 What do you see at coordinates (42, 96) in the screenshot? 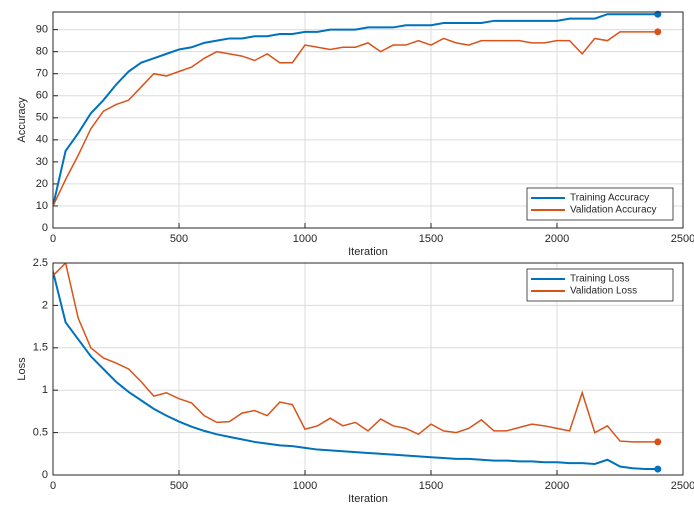
I see `y-tick-label: 60` at bounding box center [42, 96].